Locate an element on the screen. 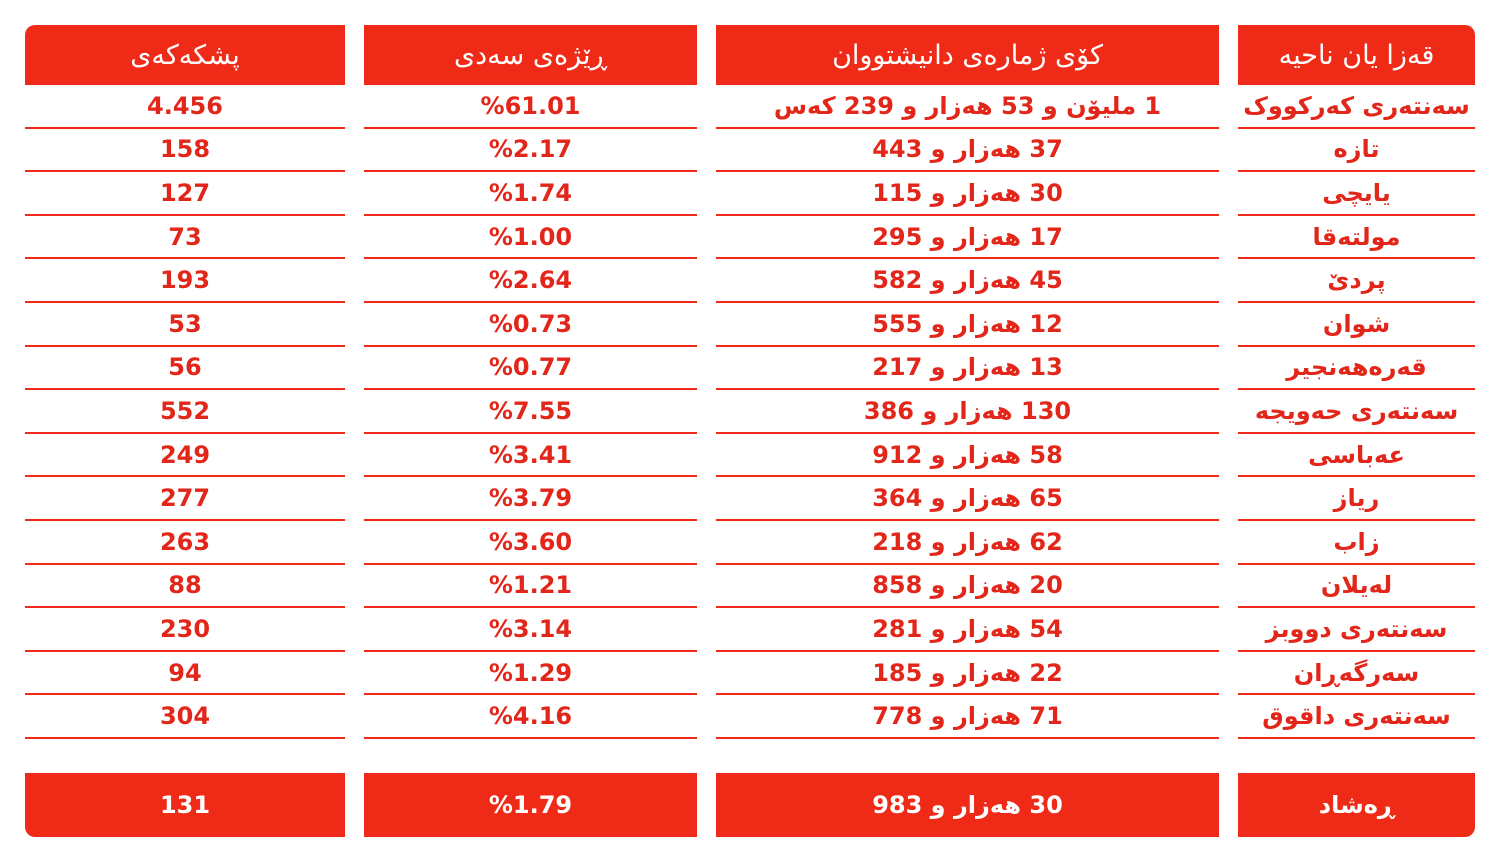 The image size is (1500, 863). table-cell-percentage: %0.73 is located at coordinates (530, 325).